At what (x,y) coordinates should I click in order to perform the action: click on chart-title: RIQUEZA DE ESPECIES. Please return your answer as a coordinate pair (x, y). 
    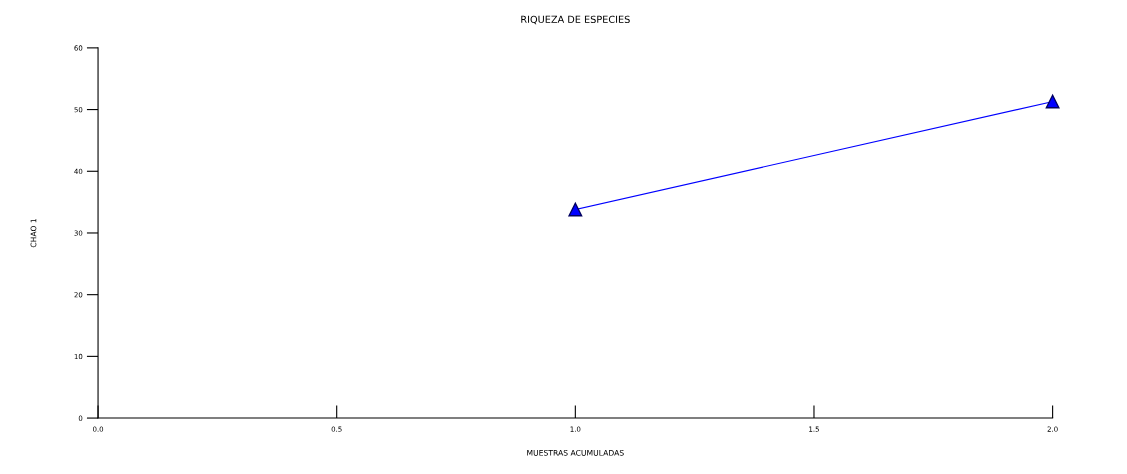
    Looking at the image, I should click on (575, 20).